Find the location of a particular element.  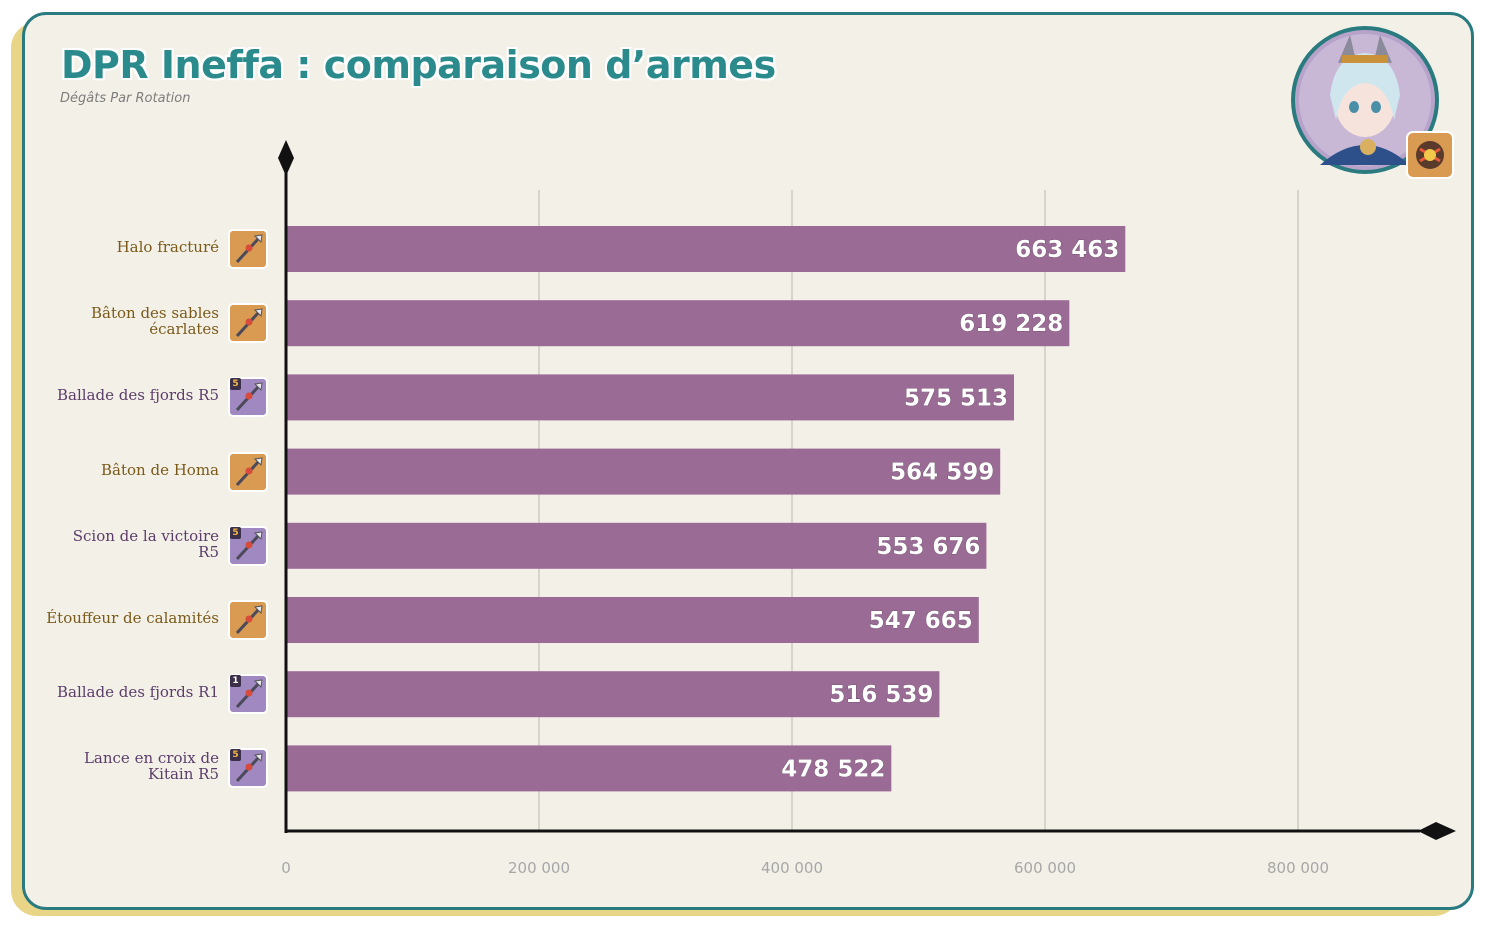

x-axis-star-icon is located at coordinates (1437, 831).